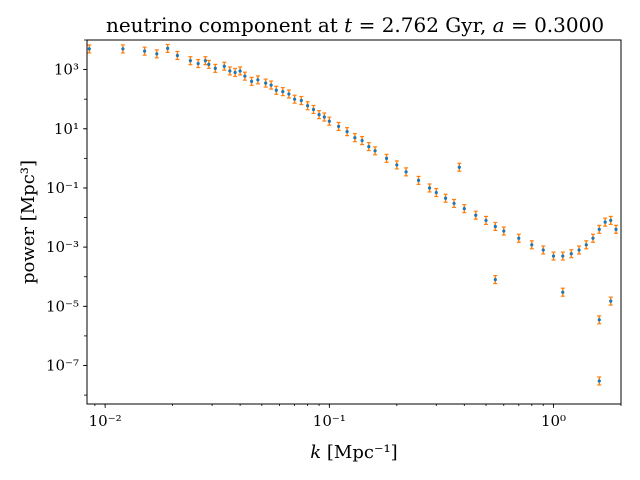 This screenshot has height=480, width=640. What do you see at coordinates (66, 129) in the screenshot?
I see `y-tick-label: 10¹` at bounding box center [66, 129].